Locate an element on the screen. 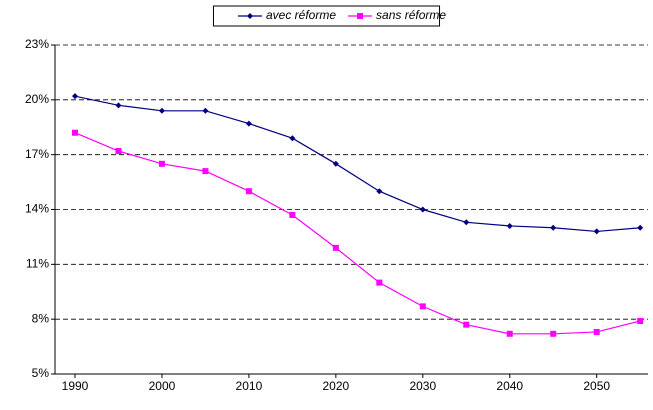 This screenshot has width=653, height=410. x-tick-label: 1990 is located at coordinates (75, 386).